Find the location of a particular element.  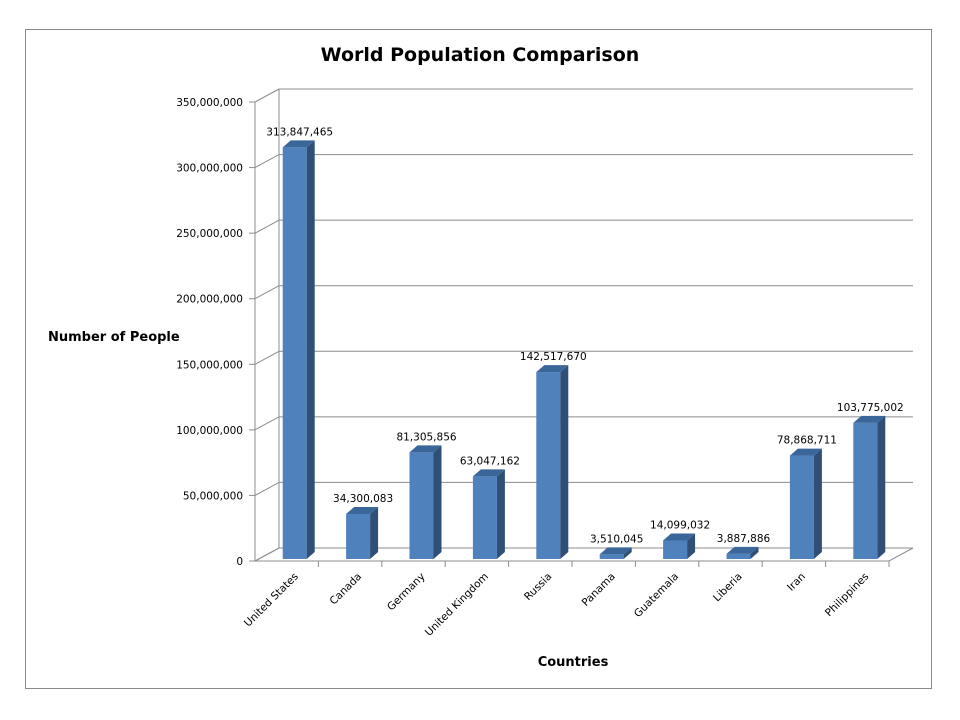

x-tick-label: United Kingdom is located at coordinates (457, 605).